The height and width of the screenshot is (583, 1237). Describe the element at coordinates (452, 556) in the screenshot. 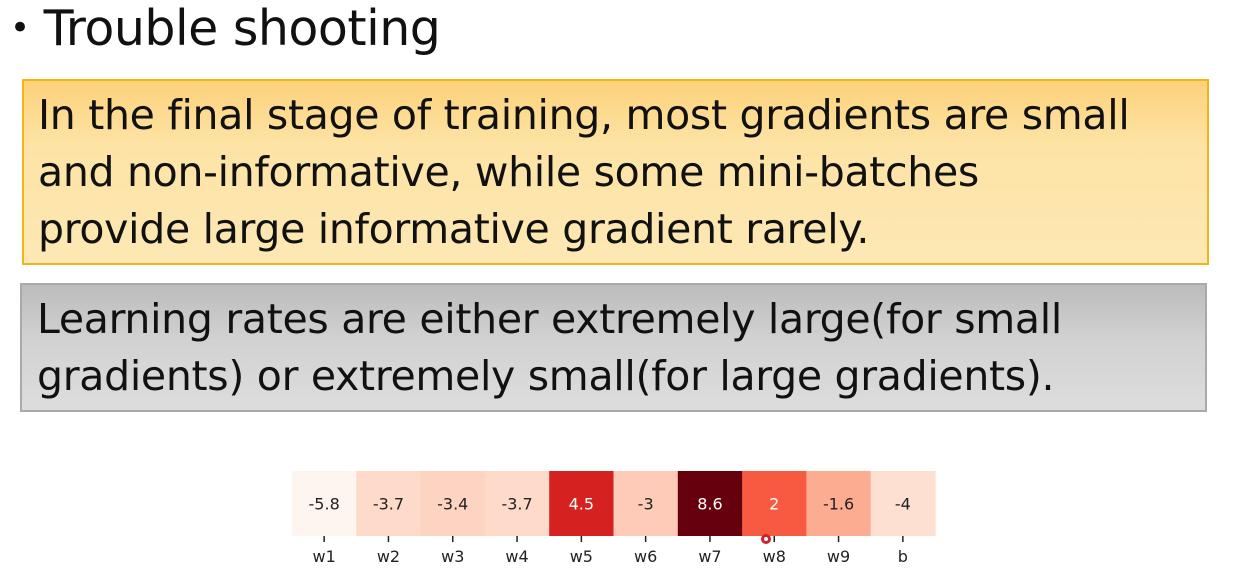

I see `x-axis-tick-label: w3` at that location.